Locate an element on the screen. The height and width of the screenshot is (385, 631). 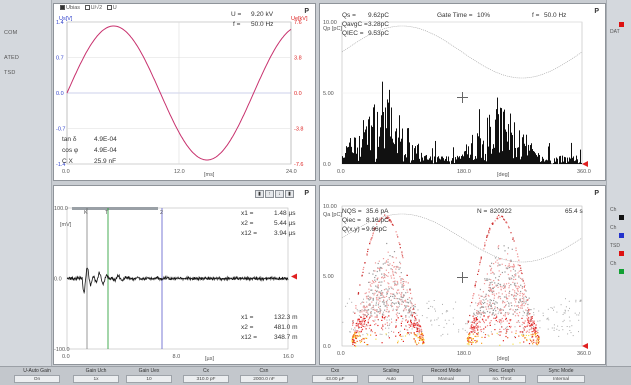
status-sync-mode: Sync Mode Internal is located at coordinates (561, 375).